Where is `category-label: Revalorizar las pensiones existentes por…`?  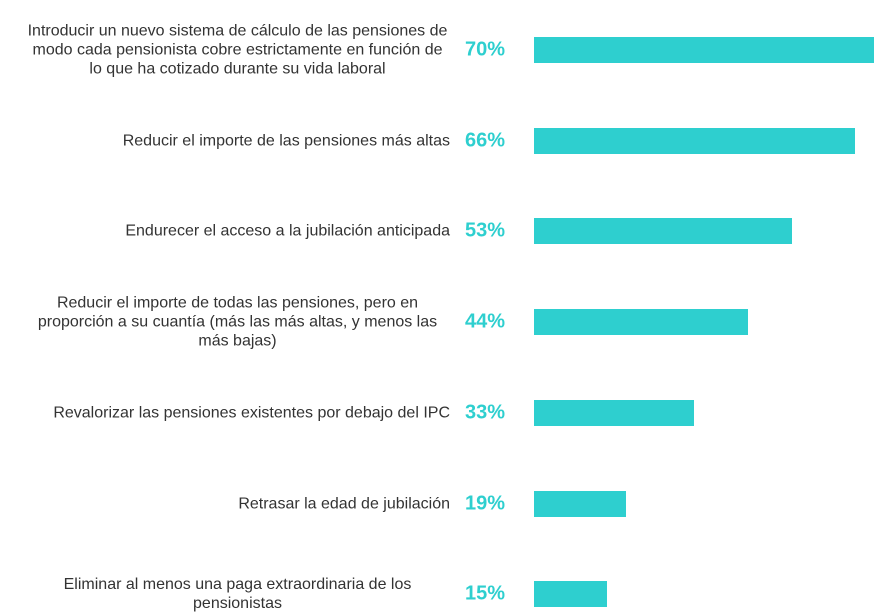 category-label: Revalorizar las pensiones existentes por… is located at coordinates (251, 413).